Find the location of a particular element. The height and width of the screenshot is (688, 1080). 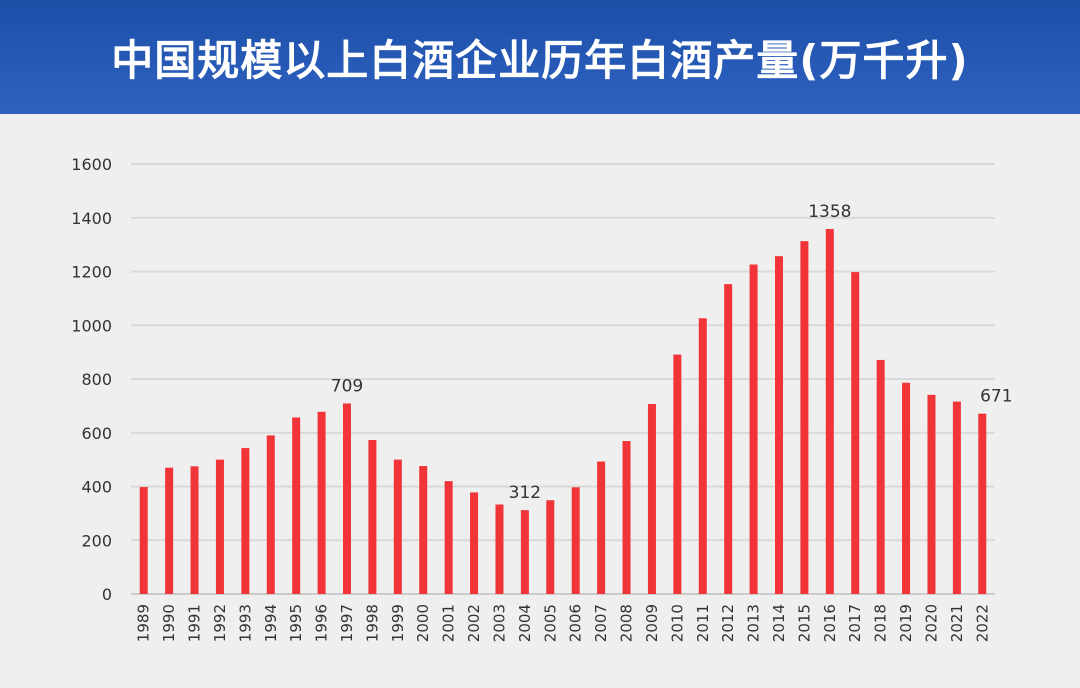

x-tick-label: 2003 is located at coordinates (499, 623).